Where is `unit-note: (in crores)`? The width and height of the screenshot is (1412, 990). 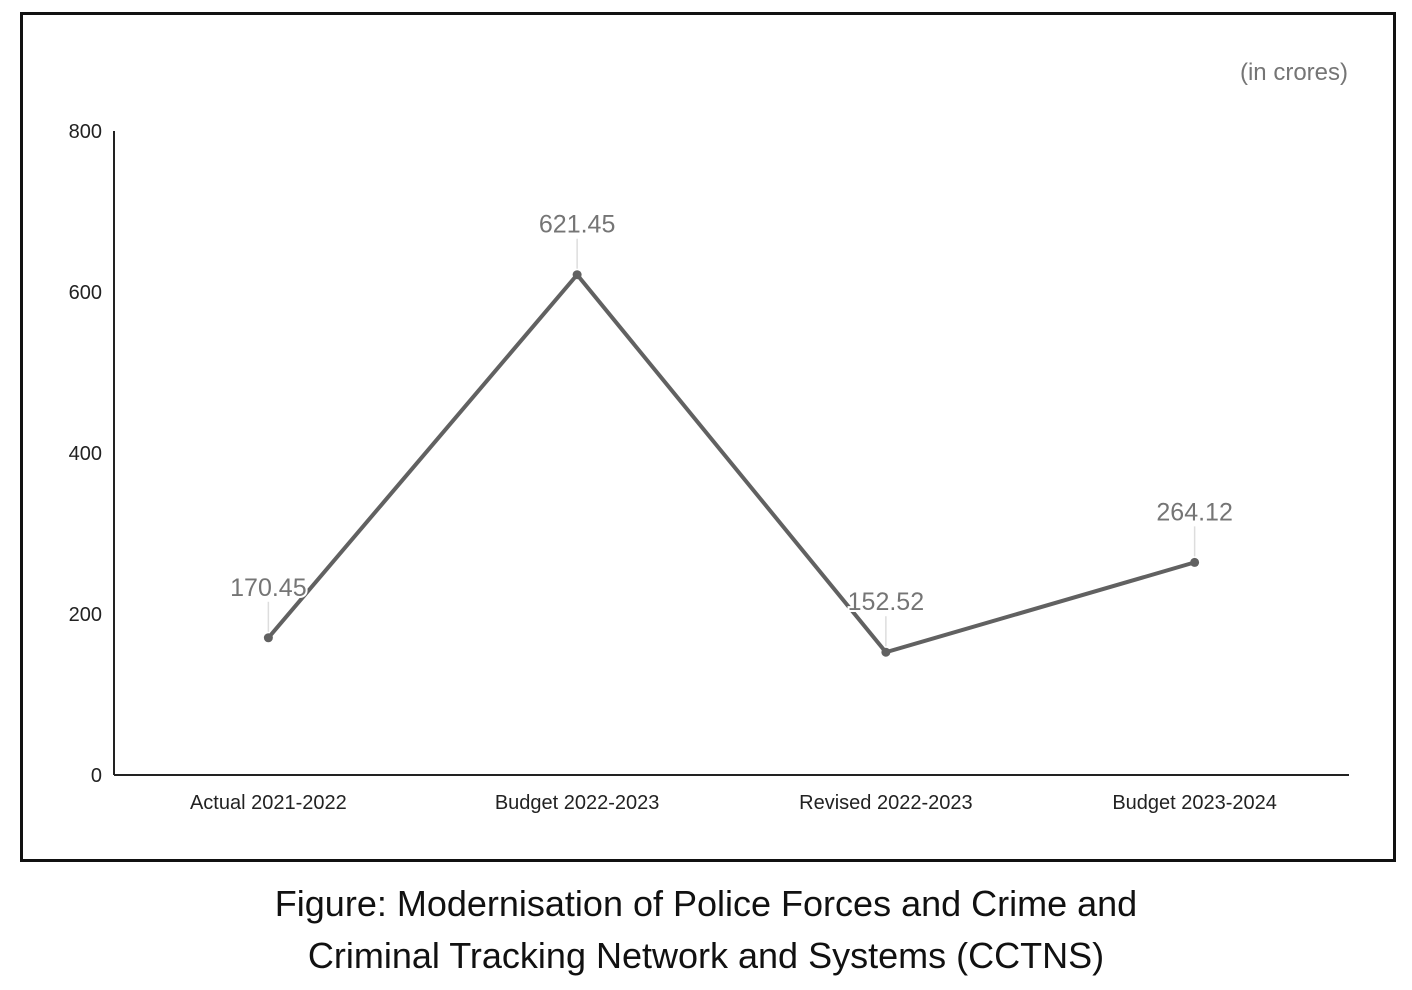 unit-note: (in crores) is located at coordinates (1294, 72).